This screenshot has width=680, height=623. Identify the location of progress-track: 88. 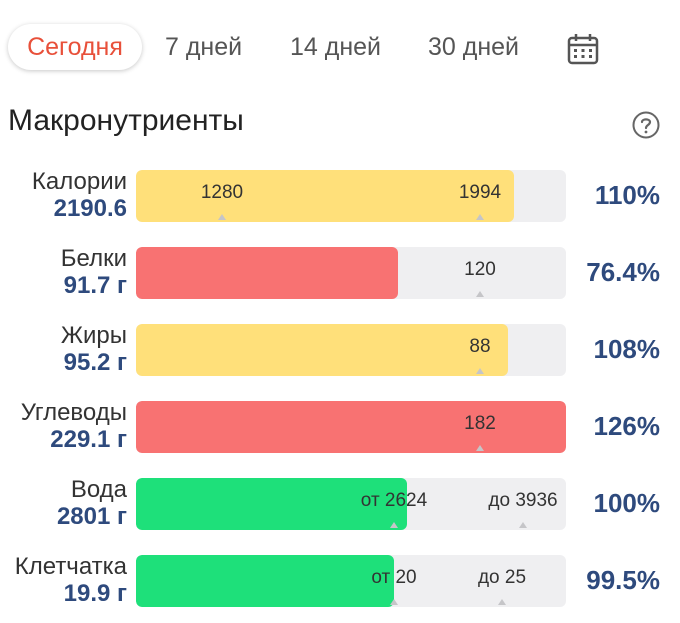
(351, 350).